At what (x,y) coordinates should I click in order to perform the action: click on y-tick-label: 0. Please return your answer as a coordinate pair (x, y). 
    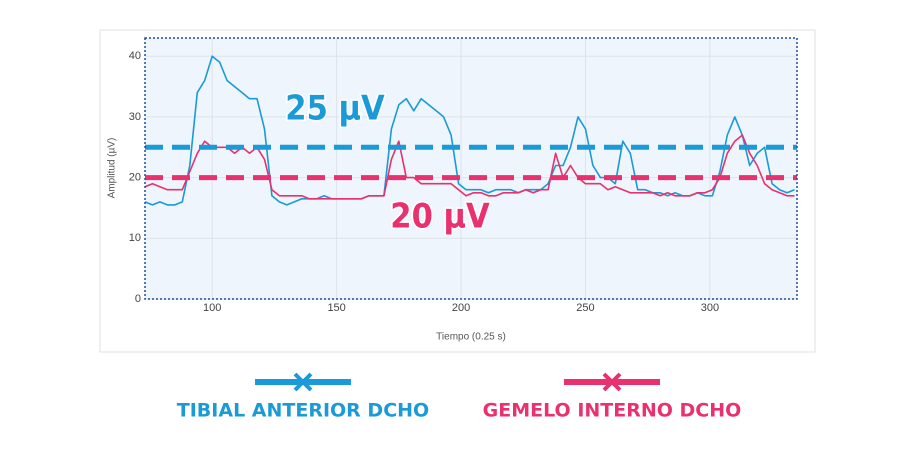
    Looking at the image, I should click on (138, 299).